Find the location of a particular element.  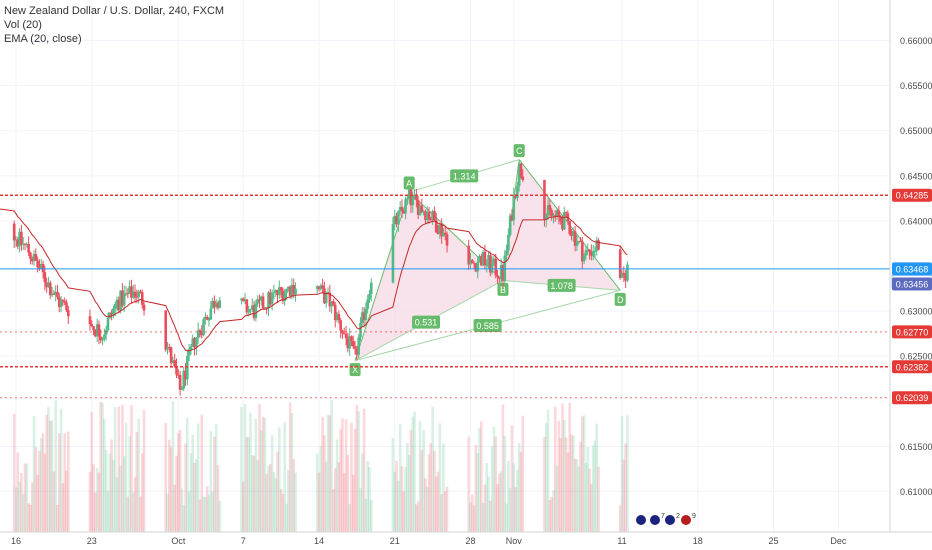

pattern-point-B is located at coordinates (503, 289).